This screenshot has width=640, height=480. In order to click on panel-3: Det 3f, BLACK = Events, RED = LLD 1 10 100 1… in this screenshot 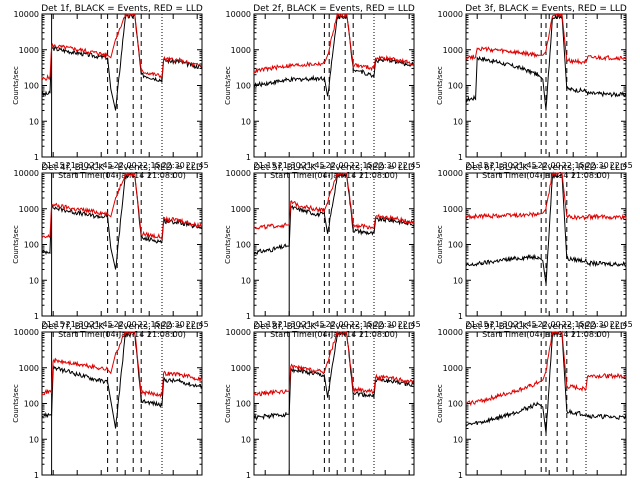, I will do `click(534, 92)`.